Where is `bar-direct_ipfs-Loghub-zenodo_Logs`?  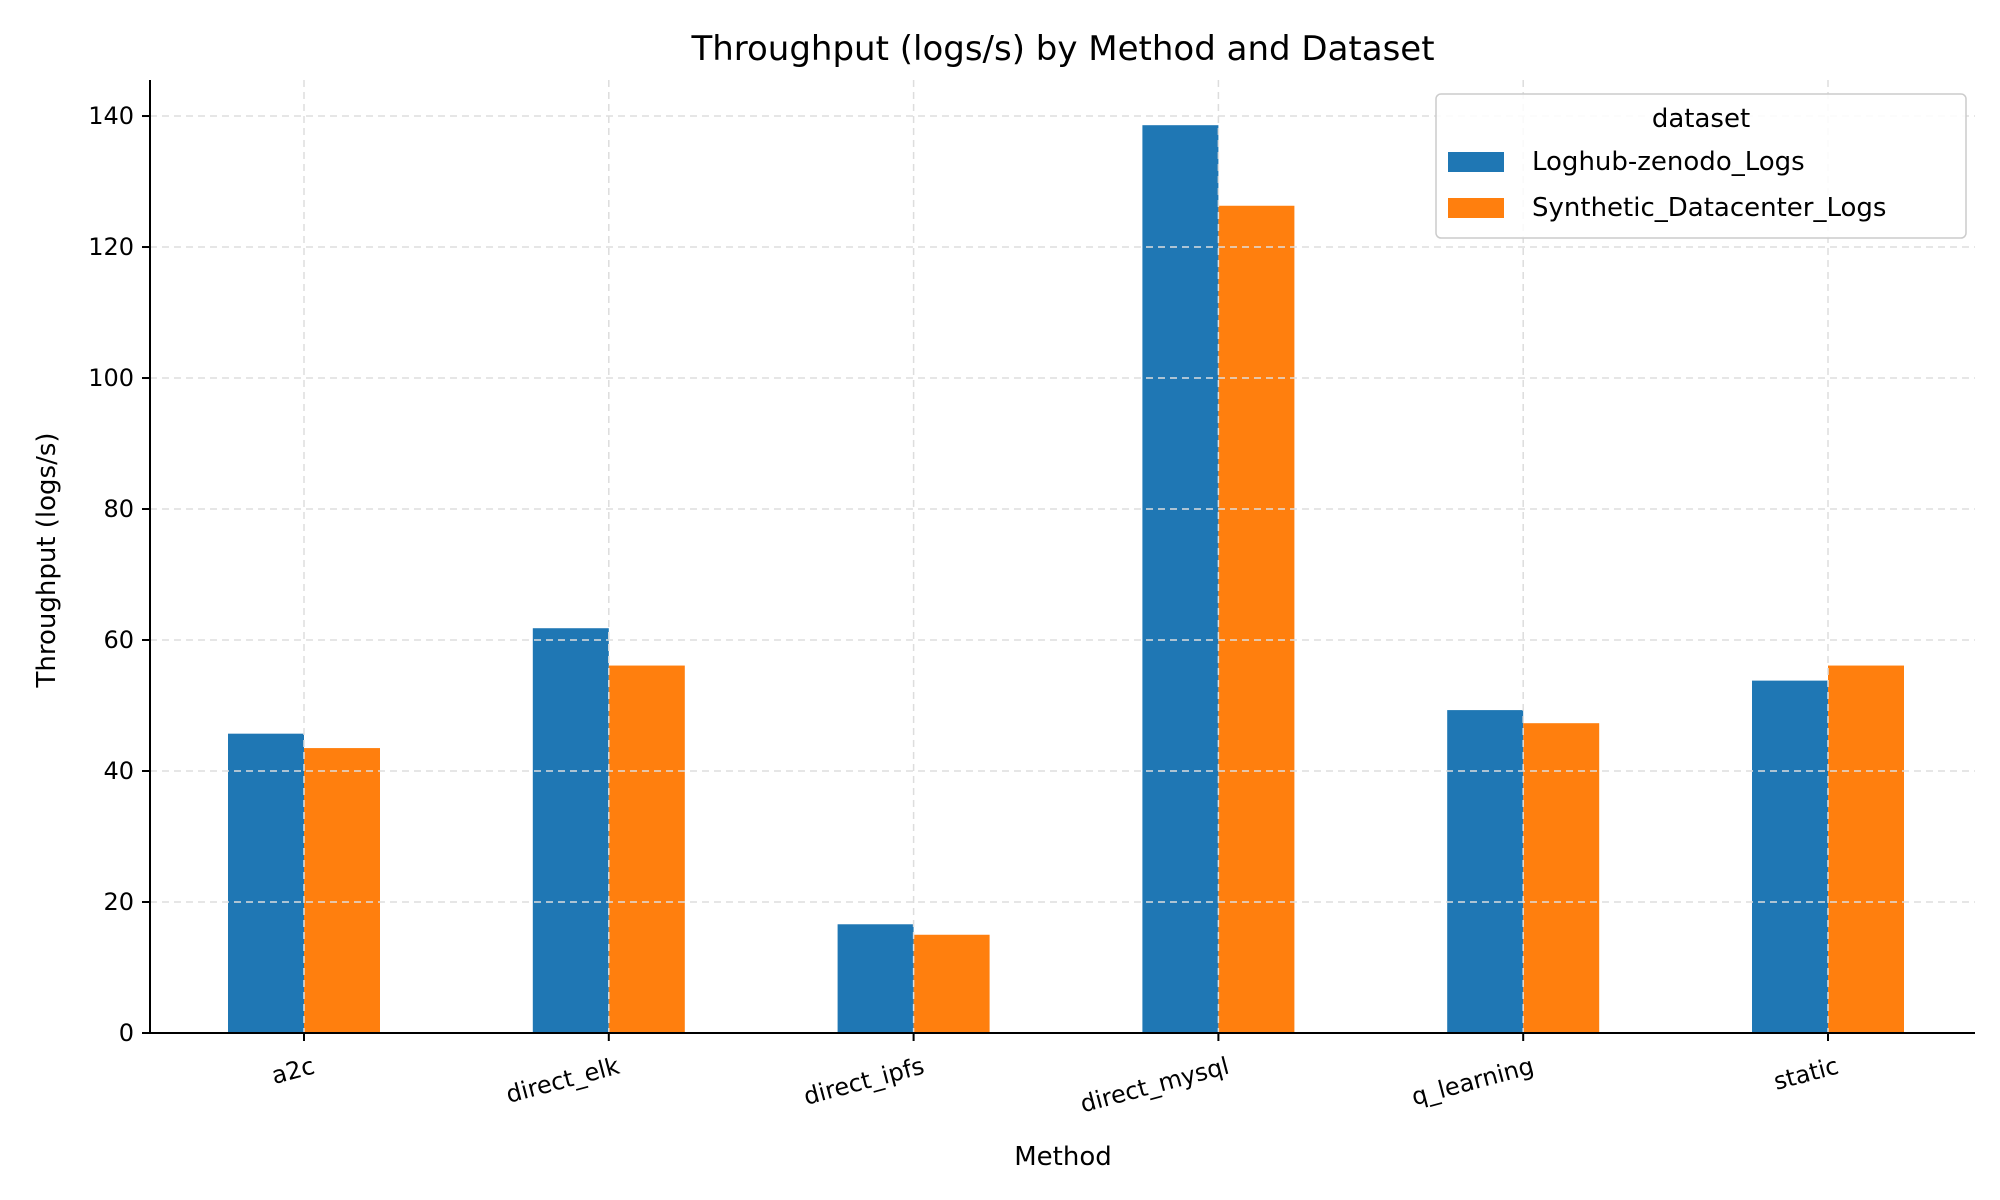
bar-direct_ipfs-Loghub-zenodo_Logs is located at coordinates (875, 978).